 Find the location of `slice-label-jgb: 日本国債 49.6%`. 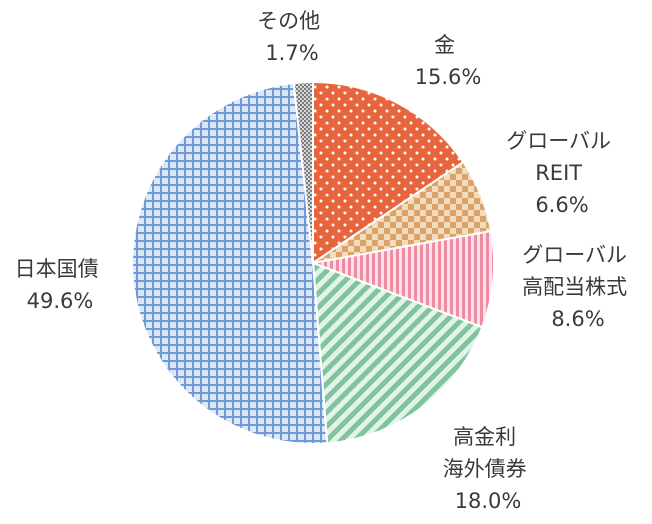

slice-label-jgb: 日本国債 49.6% is located at coordinates (60, 285).